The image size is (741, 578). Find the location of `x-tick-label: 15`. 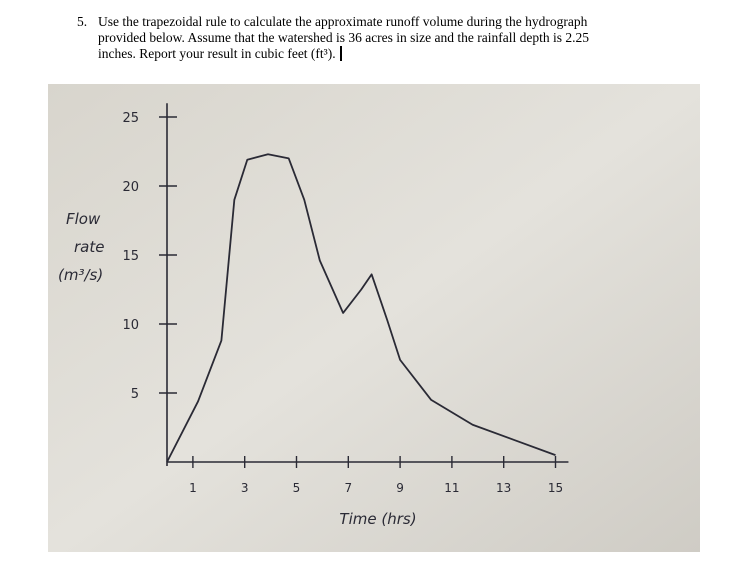

x-tick-label: 15 is located at coordinates (555, 488).